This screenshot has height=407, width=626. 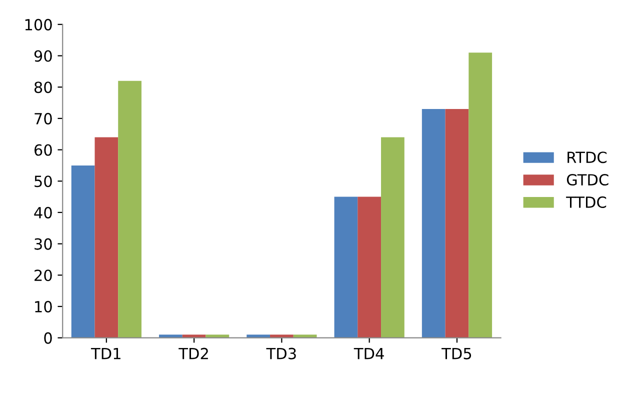 What do you see at coordinates (43, 276) in the screenshot?
I see `y-tick-label: 20` at bounding box center [43, 276].